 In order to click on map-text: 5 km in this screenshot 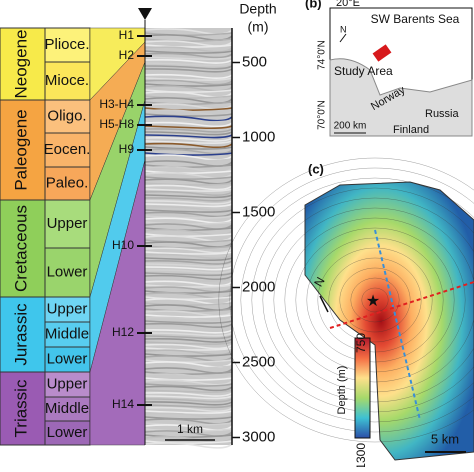, I will do `click(445, 438)`.